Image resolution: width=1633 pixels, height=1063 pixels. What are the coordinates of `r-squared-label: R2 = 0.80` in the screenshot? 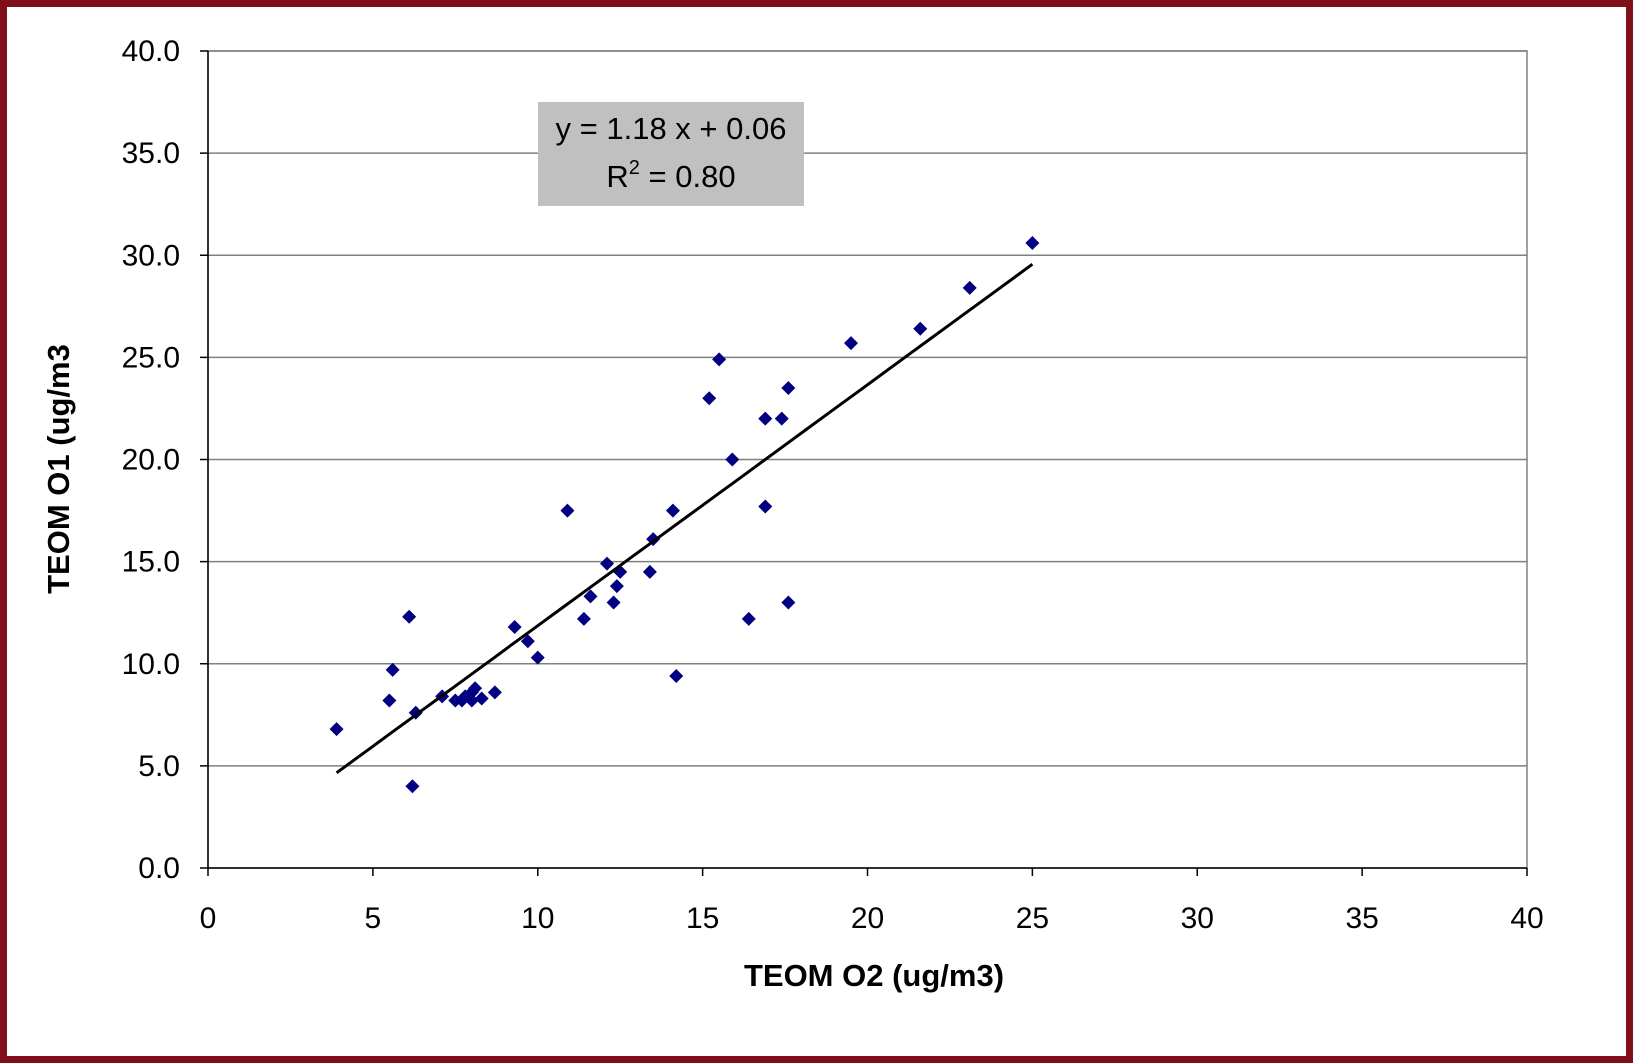 It's located at (670, 175).